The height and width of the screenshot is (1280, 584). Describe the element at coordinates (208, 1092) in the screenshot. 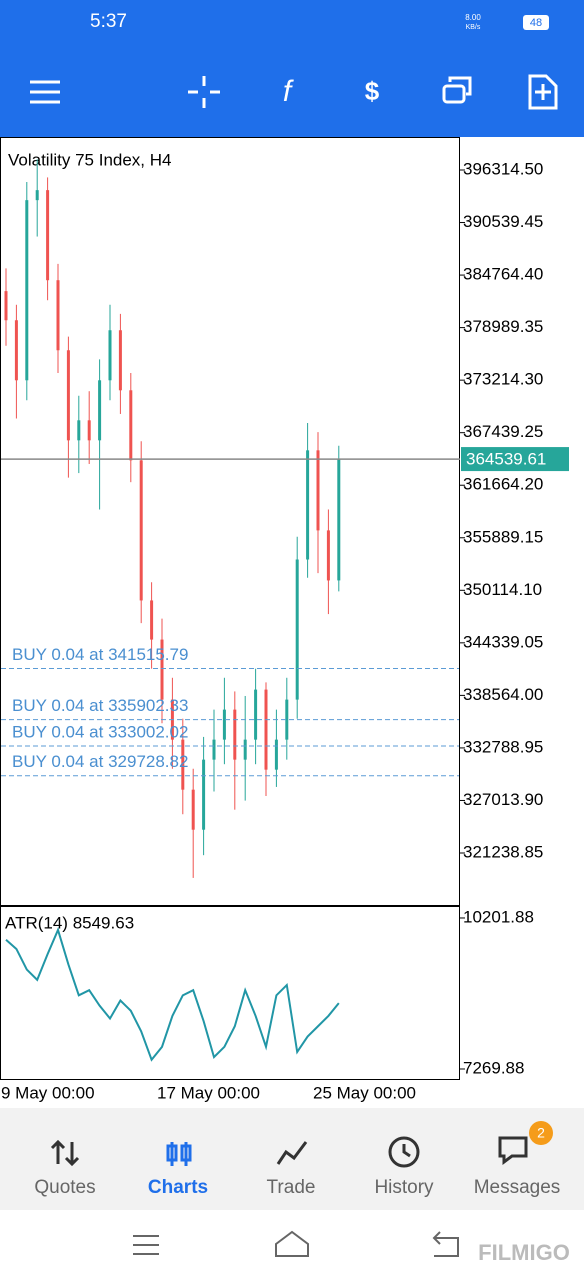

I see `x-tick-label: 17 May 00:00` at that location.